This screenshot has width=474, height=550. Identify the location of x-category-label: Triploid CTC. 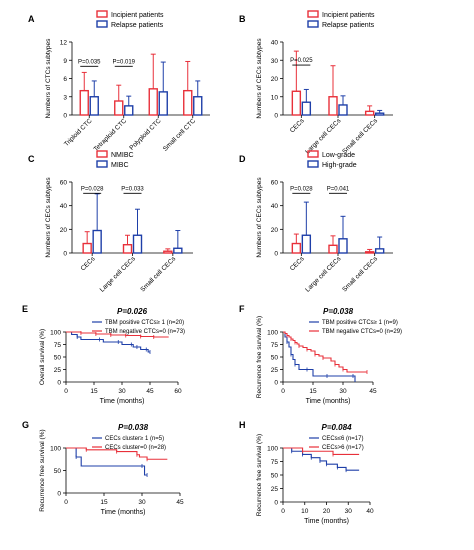
(78, 132).